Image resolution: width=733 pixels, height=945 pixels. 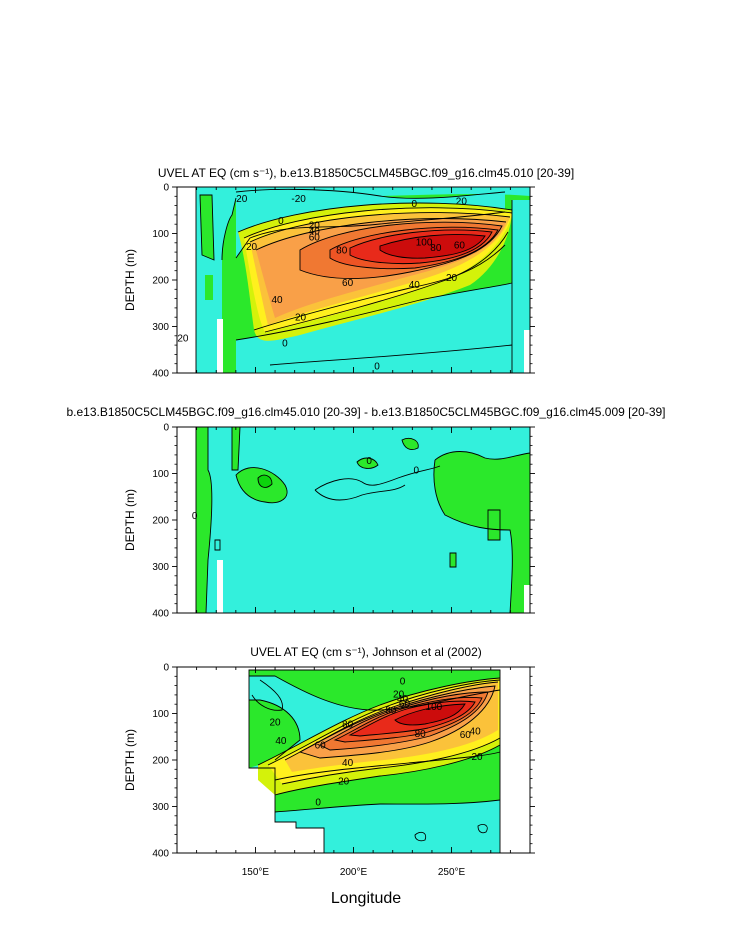 I want to click on panel1-fill, so click(x=353, y=280).